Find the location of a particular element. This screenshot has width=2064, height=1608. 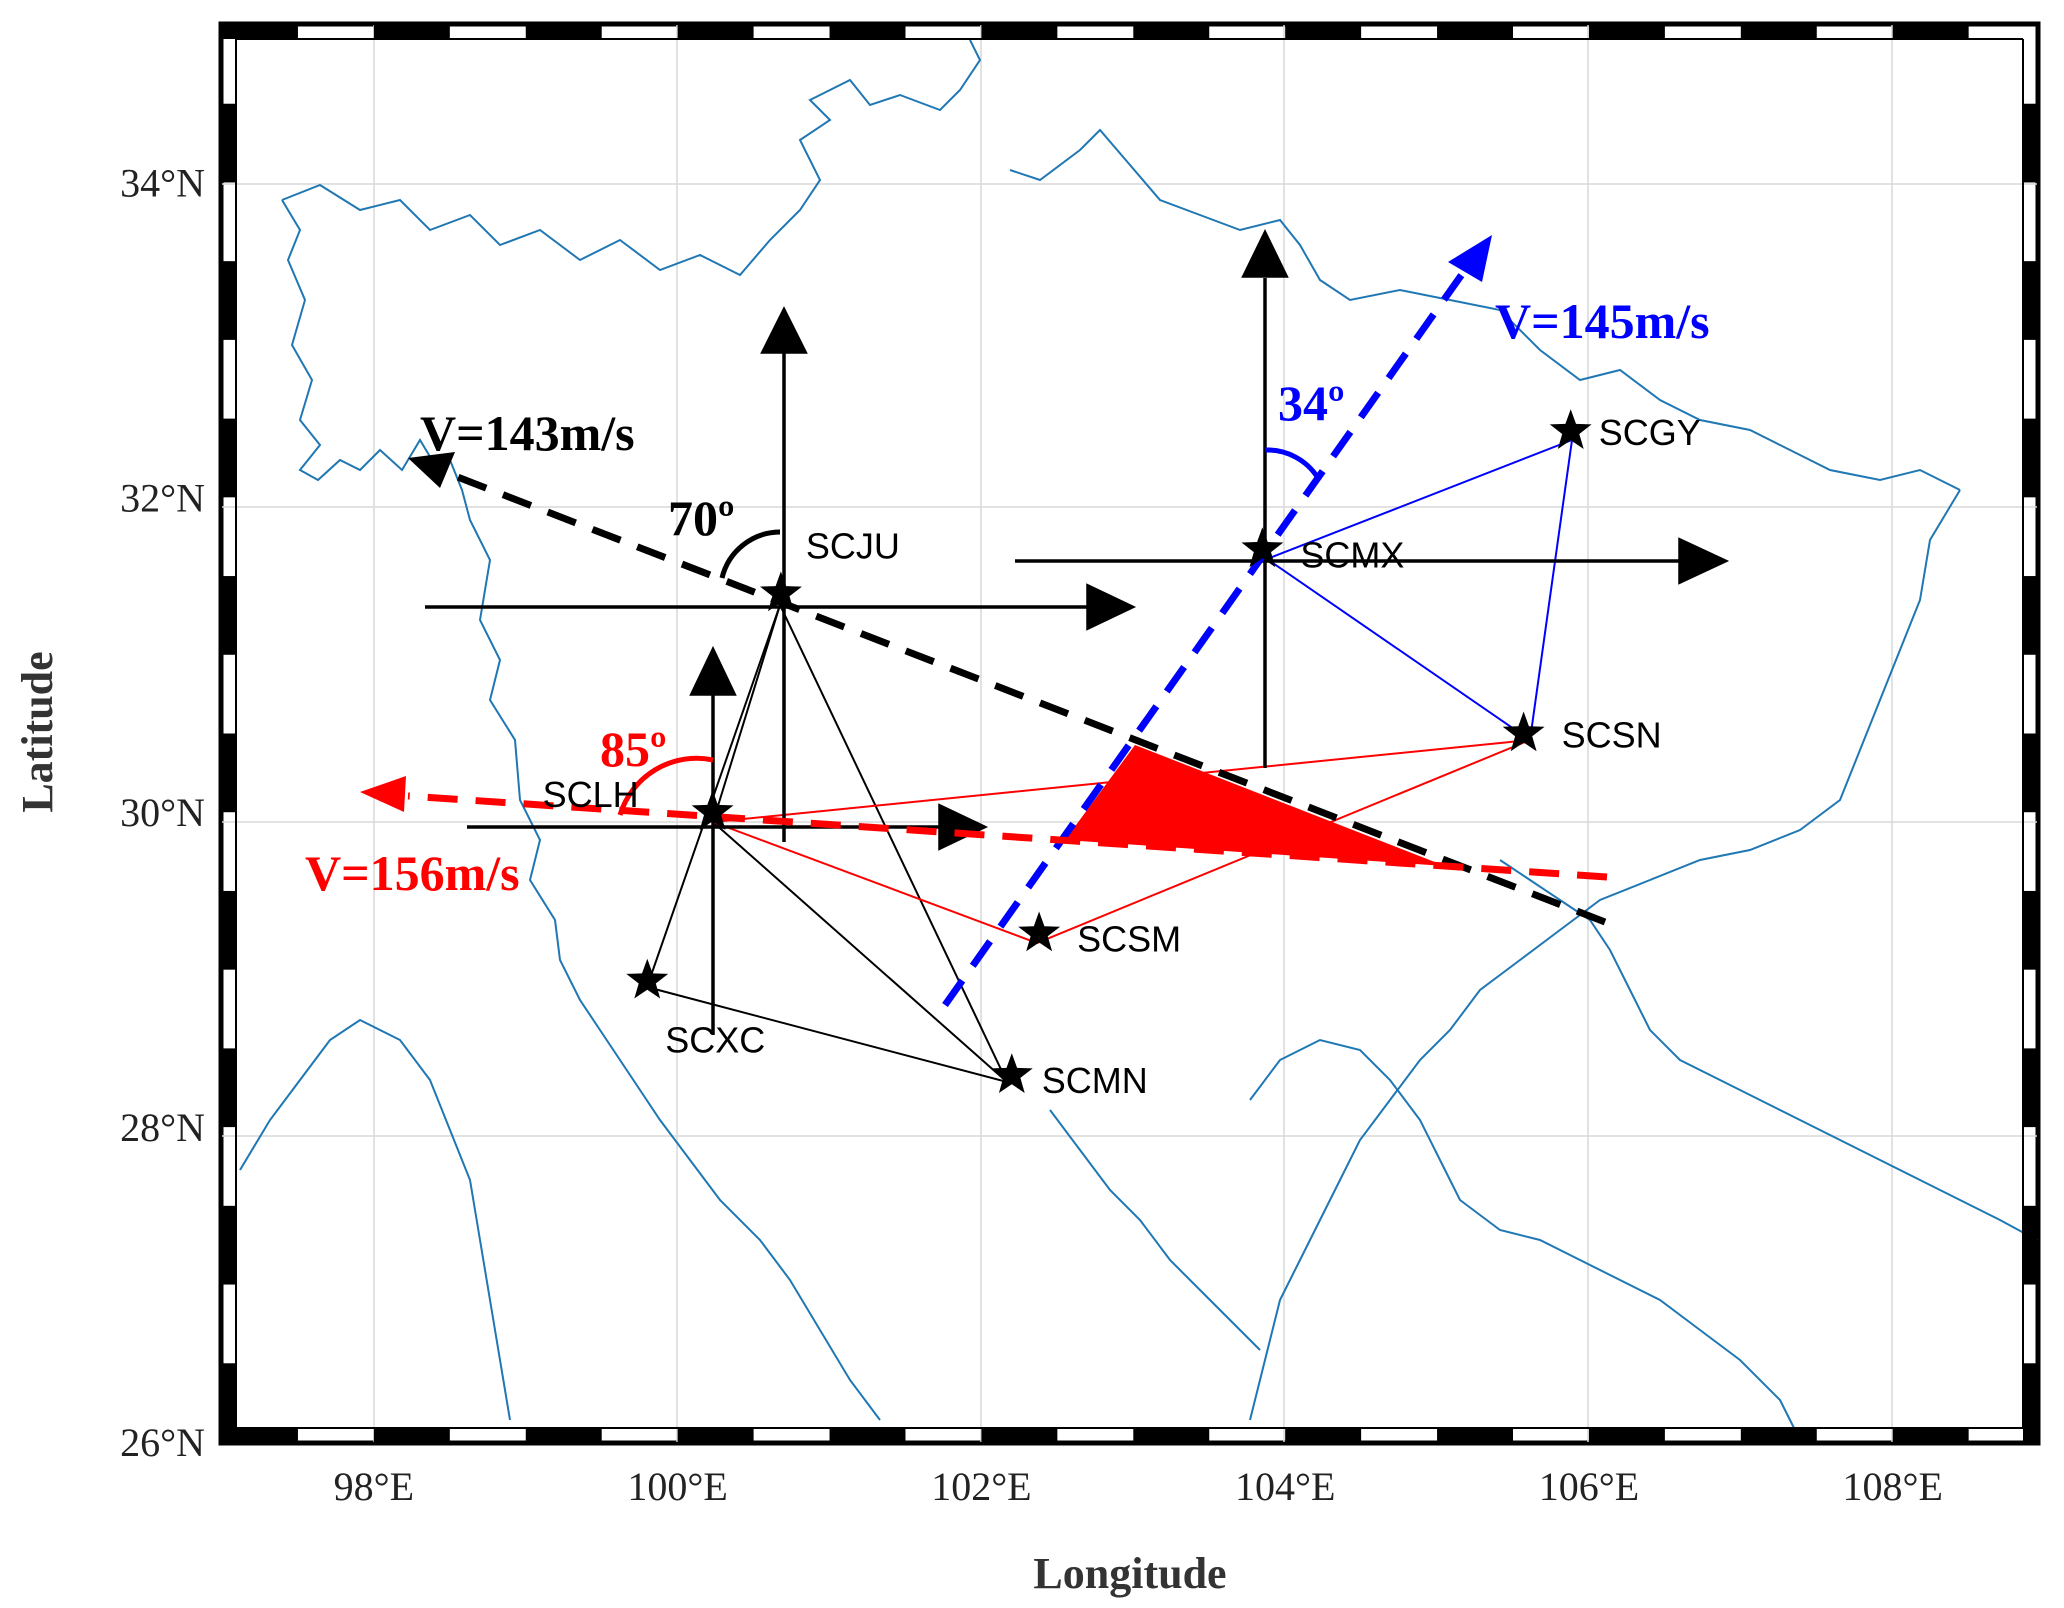

x-tick-label: 104°E is located at coordinates (1285, 1486).